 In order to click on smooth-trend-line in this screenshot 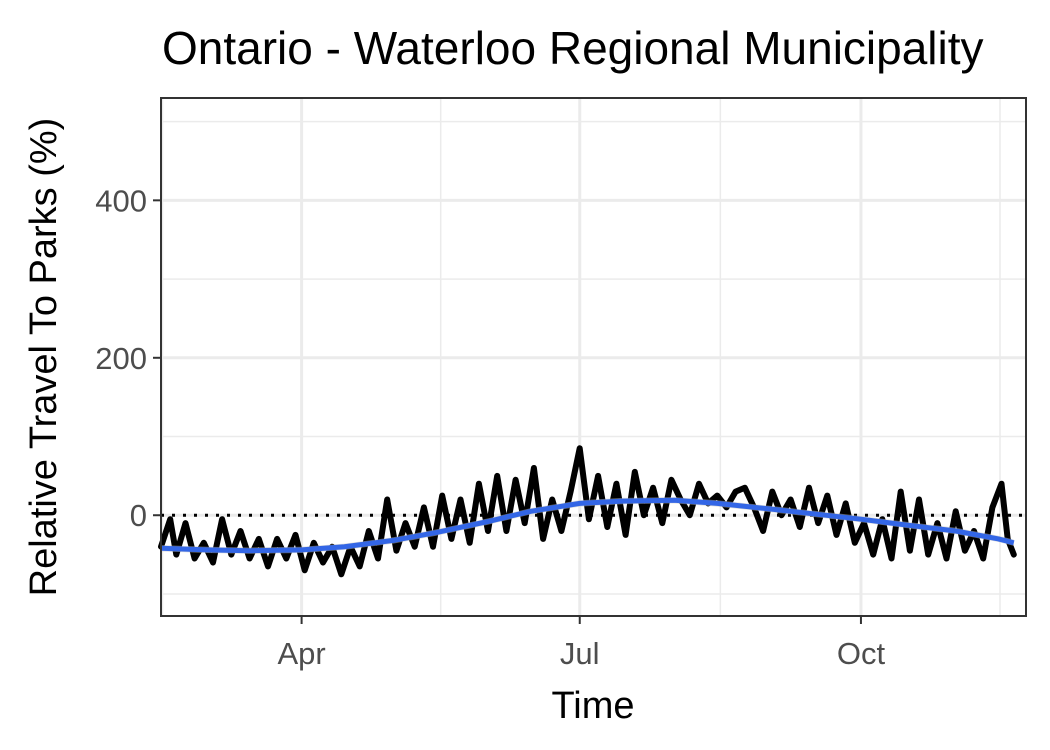, I will do `click(587, 525)`.